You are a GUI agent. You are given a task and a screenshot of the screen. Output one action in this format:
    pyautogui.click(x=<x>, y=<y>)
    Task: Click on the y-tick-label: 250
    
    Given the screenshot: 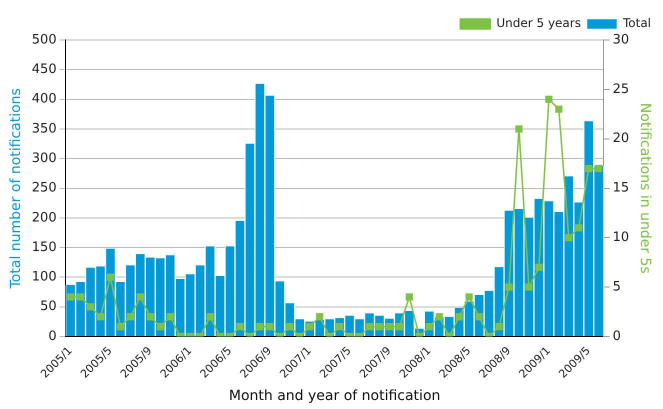 What is the action you would take?
    pyautogui.click(x=44, y=188)
    